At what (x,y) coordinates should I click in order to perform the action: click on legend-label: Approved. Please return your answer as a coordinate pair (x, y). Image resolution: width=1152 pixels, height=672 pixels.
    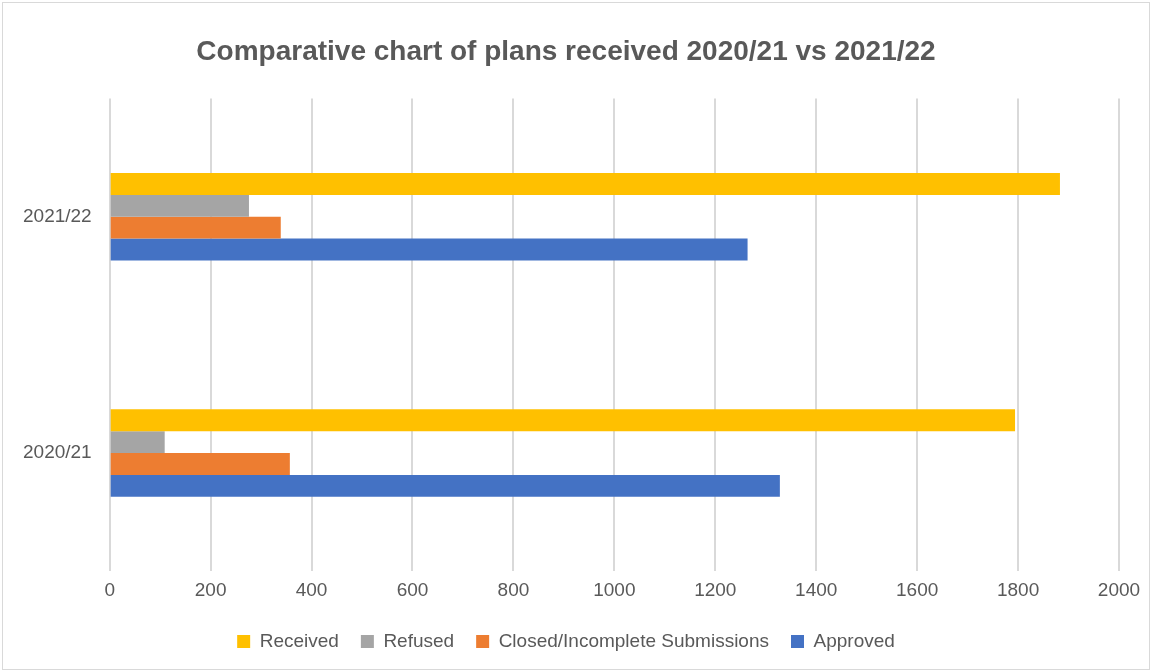
    Looking at the image, I should click on (854, 640).